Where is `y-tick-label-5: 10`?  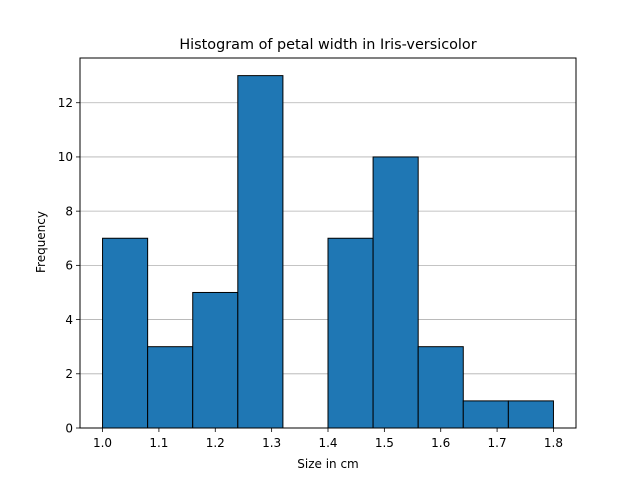
y-tick-label-5: 10 is located at coordinates (65, 157).